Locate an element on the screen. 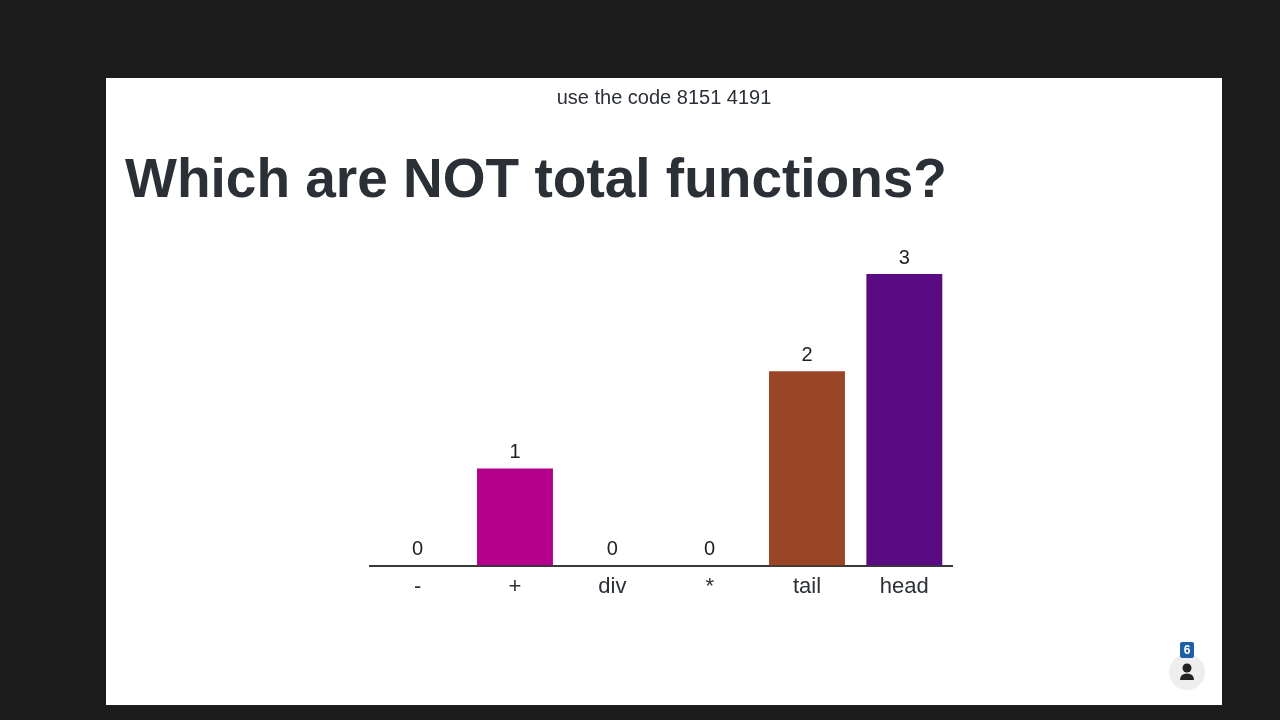  chart-title: Which are NOT total functions? is located at coordinates (536, 178).